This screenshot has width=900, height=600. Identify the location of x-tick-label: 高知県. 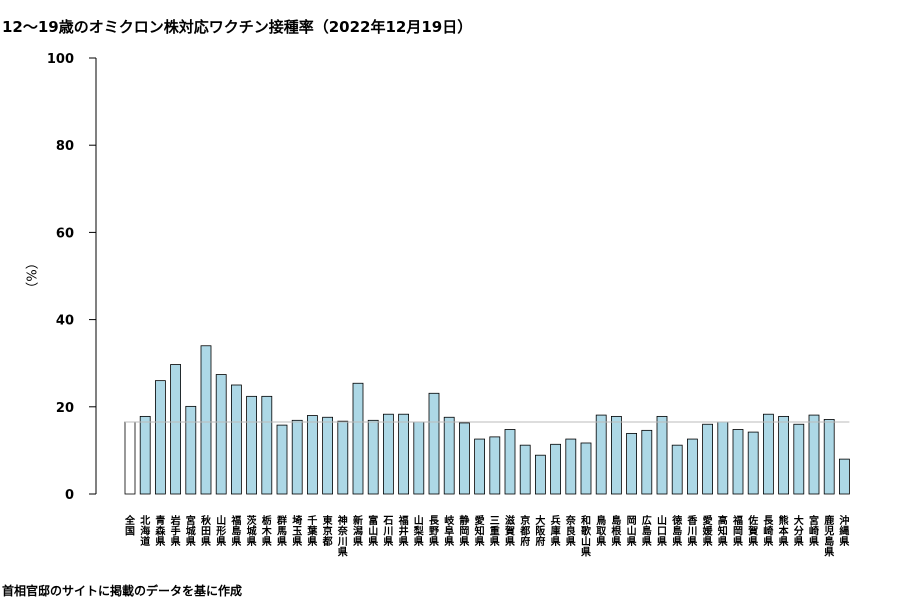
(722, 531).